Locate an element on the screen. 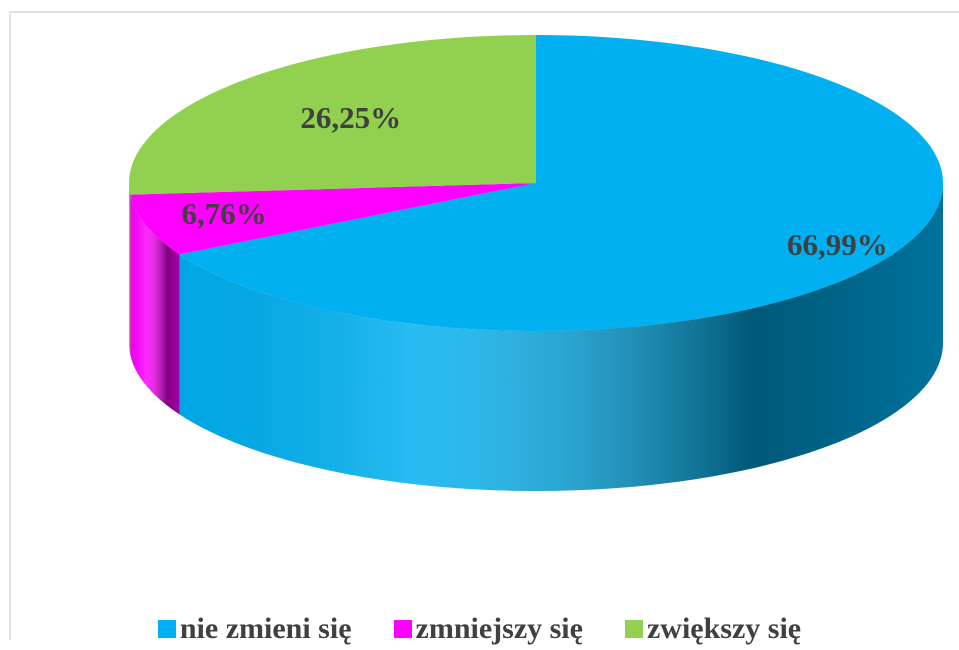  legend-item: zwiększy się is located at coordinates (713, 629).